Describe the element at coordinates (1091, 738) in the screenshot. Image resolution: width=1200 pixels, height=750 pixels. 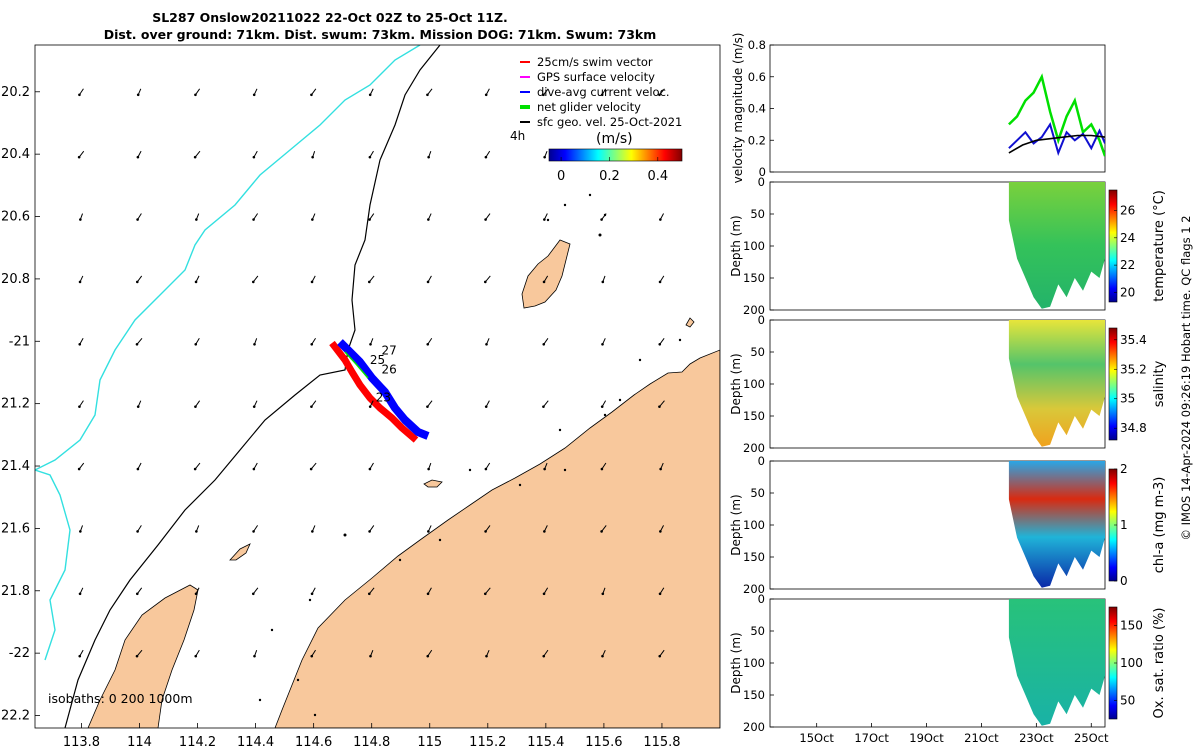
I see `time-tick-label: 25Oct` at that location.